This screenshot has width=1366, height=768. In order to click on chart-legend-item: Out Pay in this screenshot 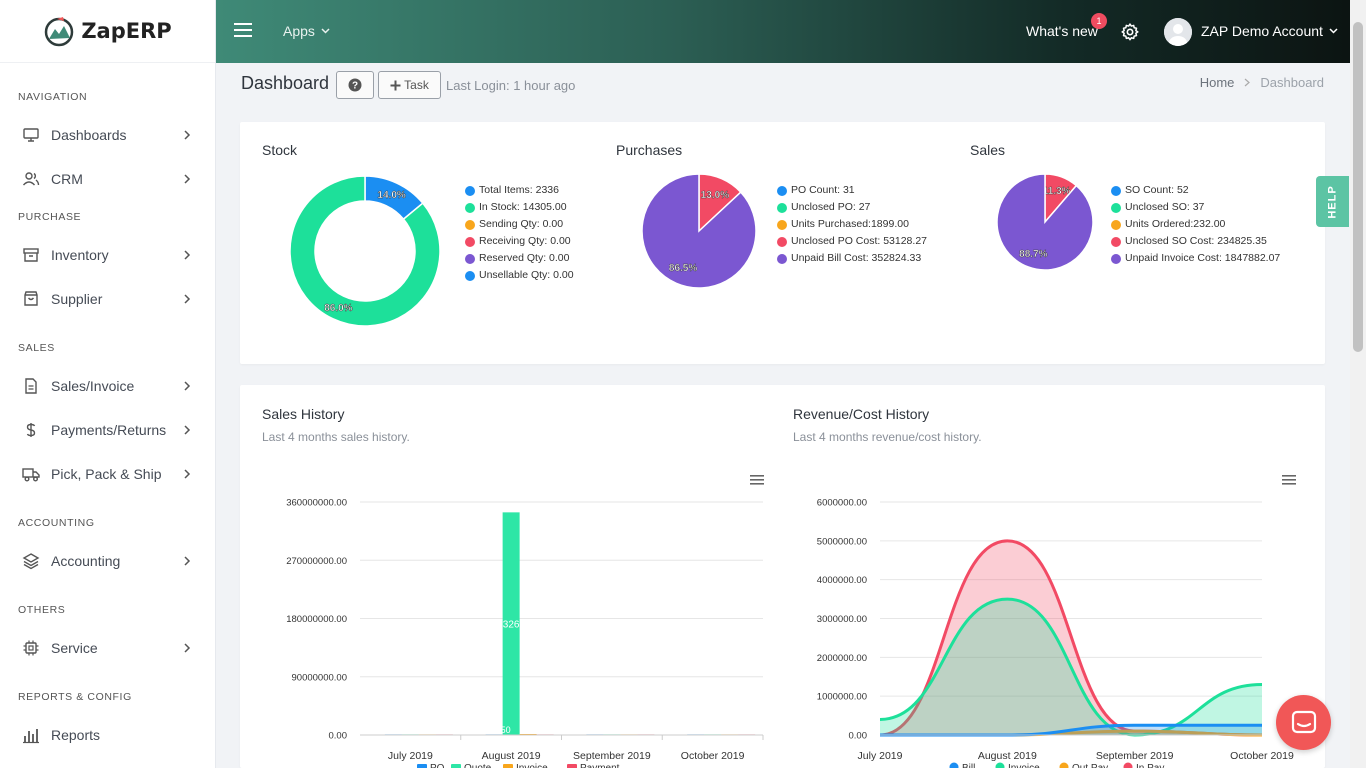, I will do `click(1084, 765)`.